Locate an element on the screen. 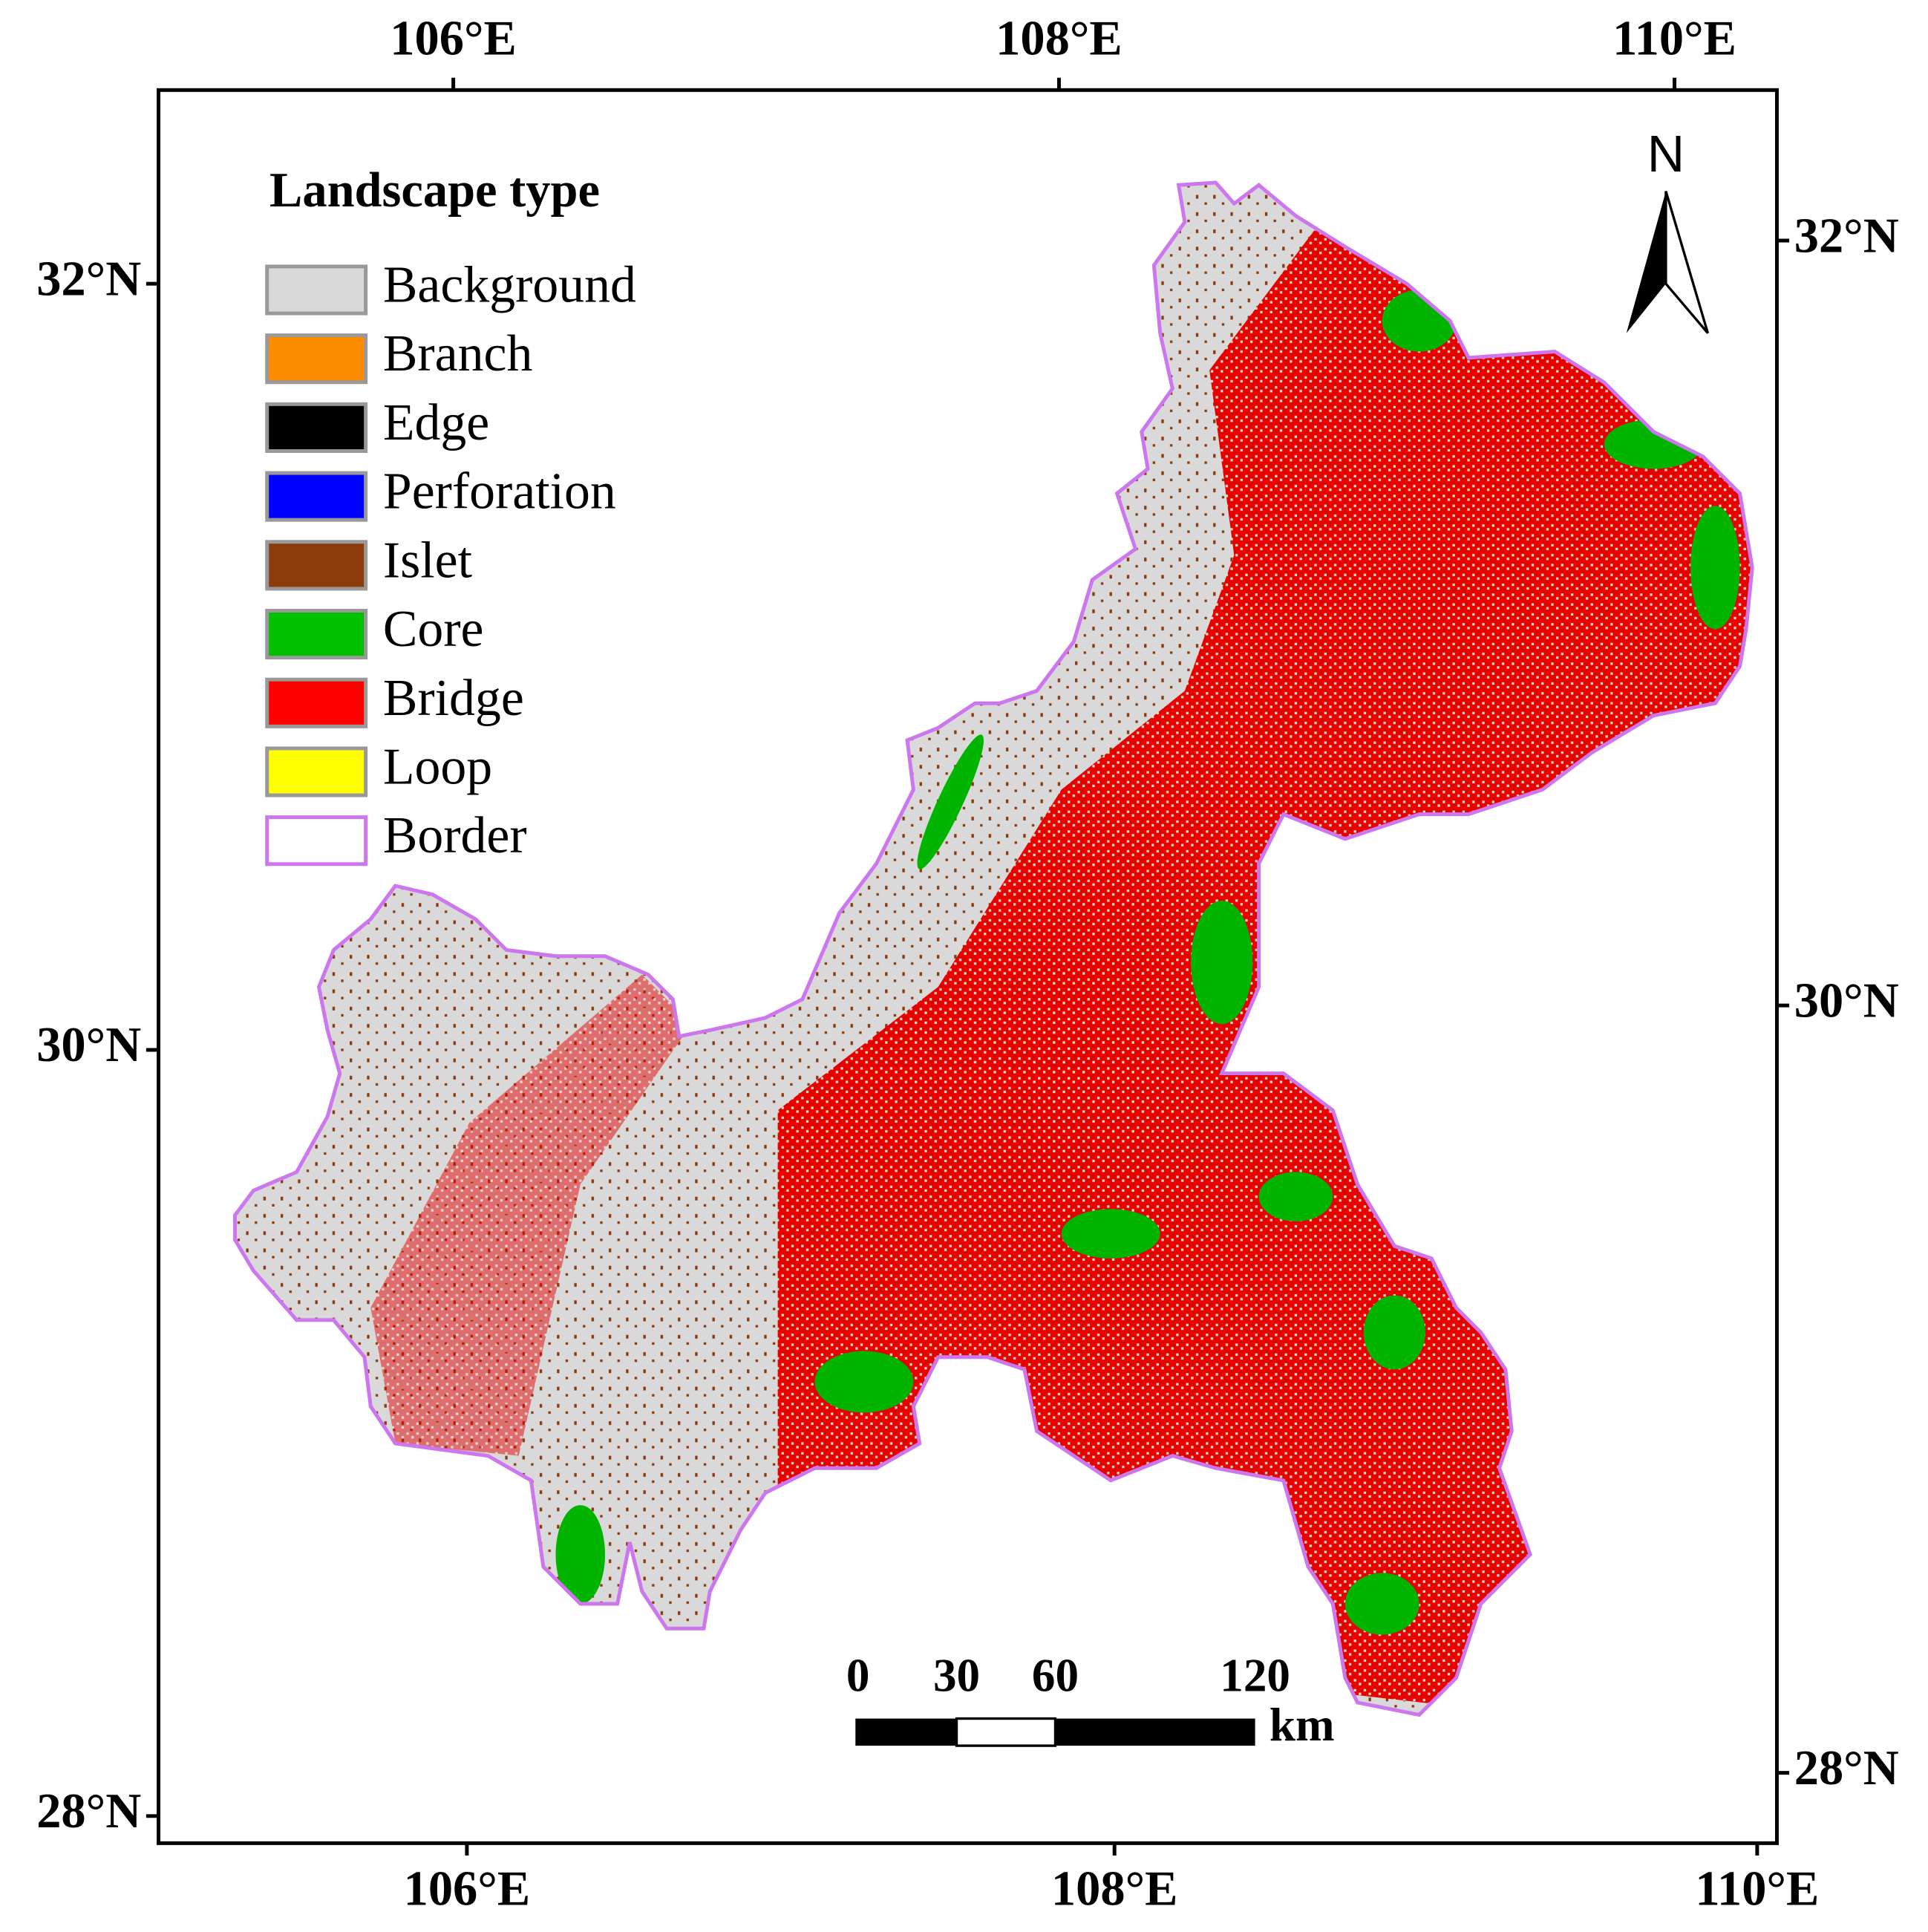 Image resolution: width=1928 pixels, height=1932 pixels. legend-label: Loop is located at coordinates (437, 767).